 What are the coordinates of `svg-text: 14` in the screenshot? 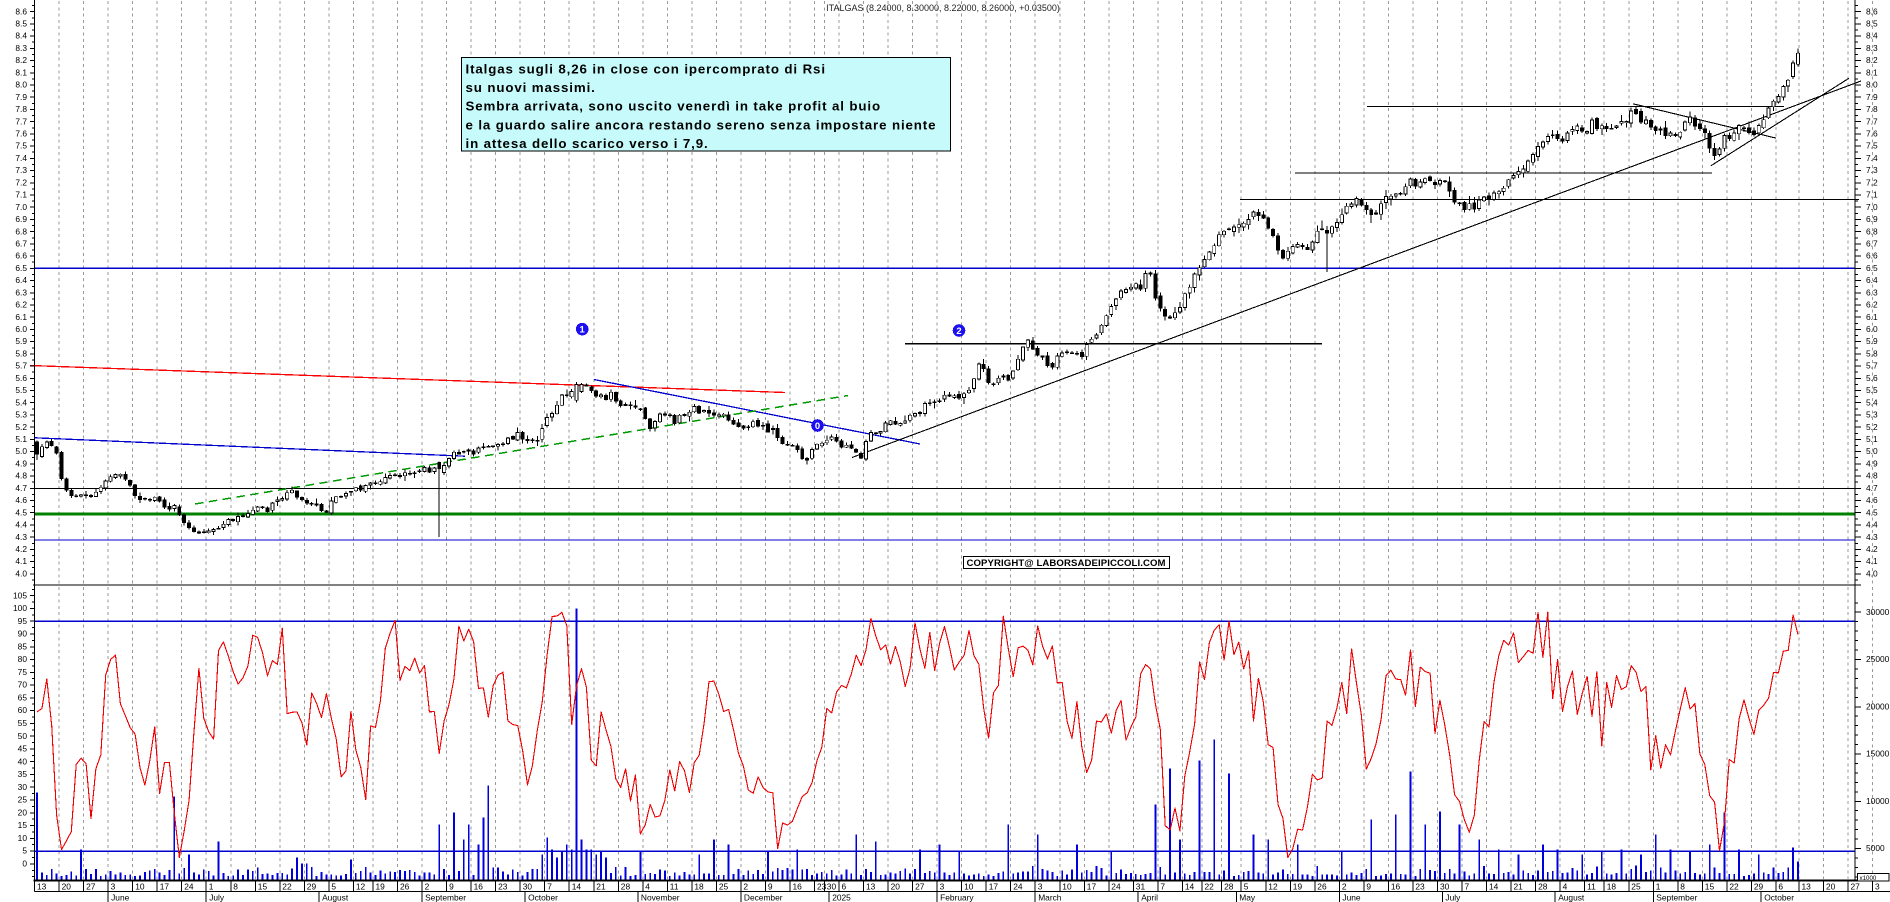 It's located at (1494, 887).